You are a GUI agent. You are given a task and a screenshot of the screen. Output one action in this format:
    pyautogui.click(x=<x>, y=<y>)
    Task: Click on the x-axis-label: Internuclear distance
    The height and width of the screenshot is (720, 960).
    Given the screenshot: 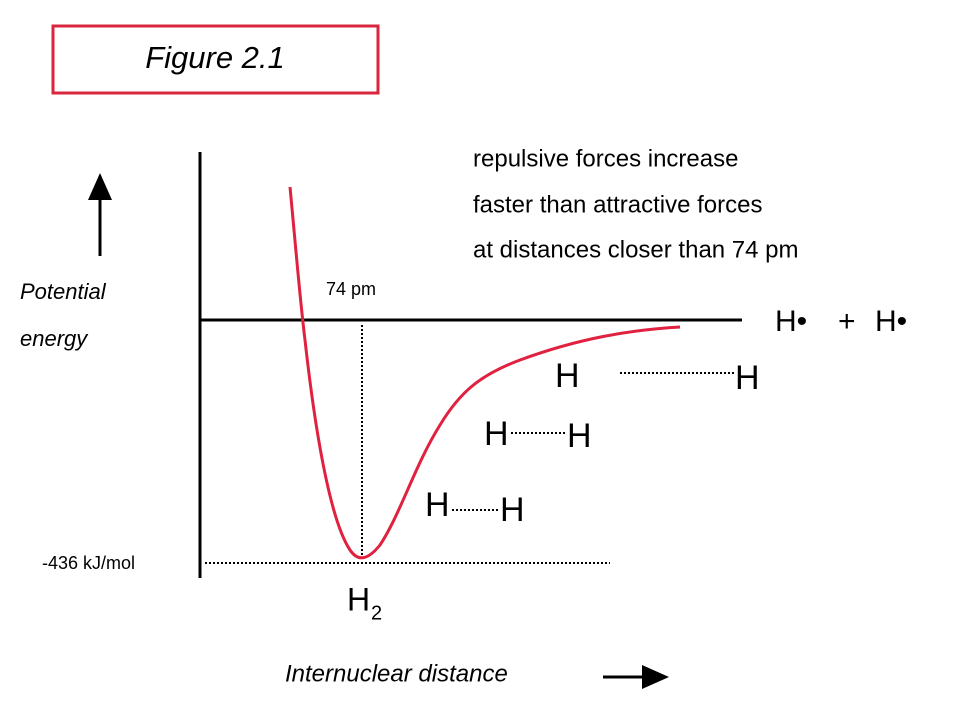 What is the action you would take?
    pyautogui.click(x=396, y=673)
    